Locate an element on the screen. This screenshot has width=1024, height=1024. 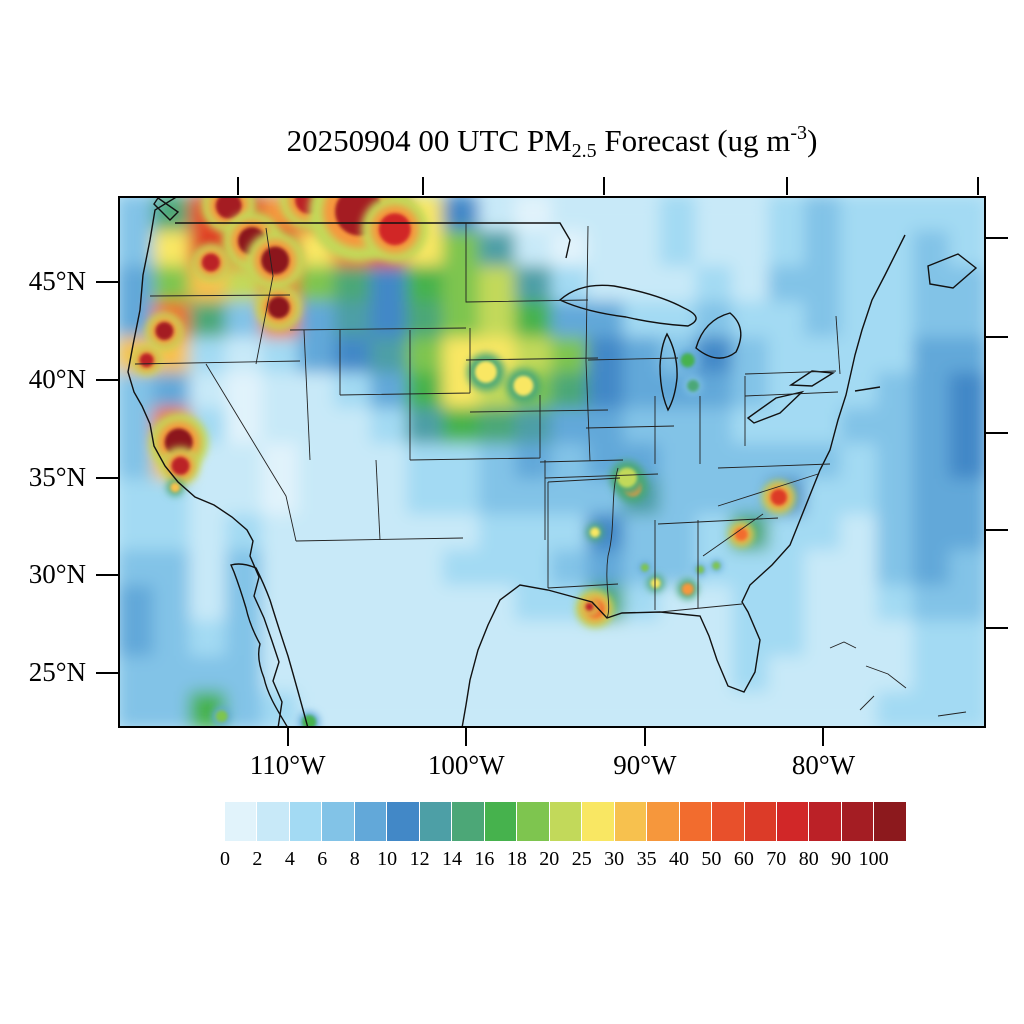
colorbar-tick-label: 50 is located at coordinates (711, 859).